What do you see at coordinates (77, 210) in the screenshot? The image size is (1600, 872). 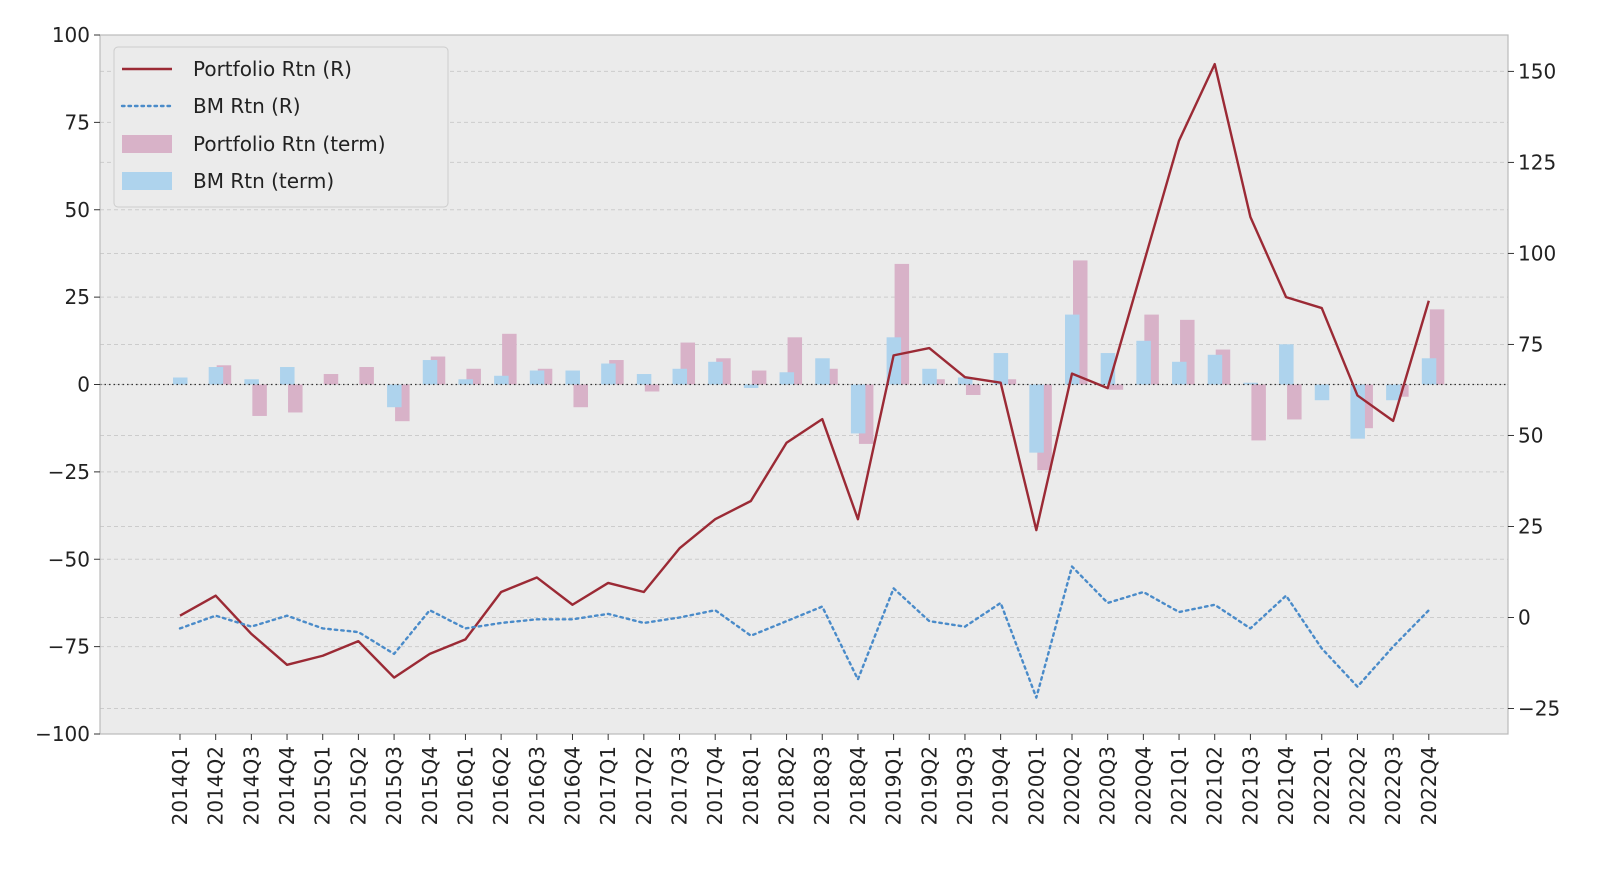 I see `left-tick-label: 50` at bounding box center [77, 210].